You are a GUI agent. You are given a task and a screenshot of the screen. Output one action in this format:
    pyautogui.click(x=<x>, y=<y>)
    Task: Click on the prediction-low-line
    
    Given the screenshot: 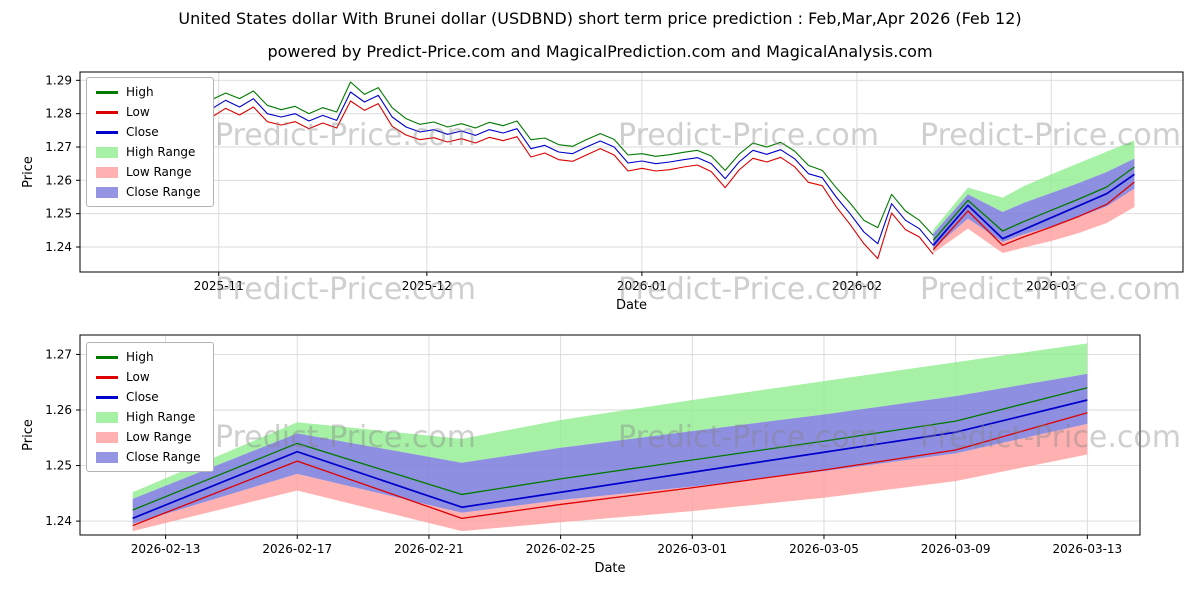 What is the action you would take?
    pyautogui.click(x=1033, y=216)
    